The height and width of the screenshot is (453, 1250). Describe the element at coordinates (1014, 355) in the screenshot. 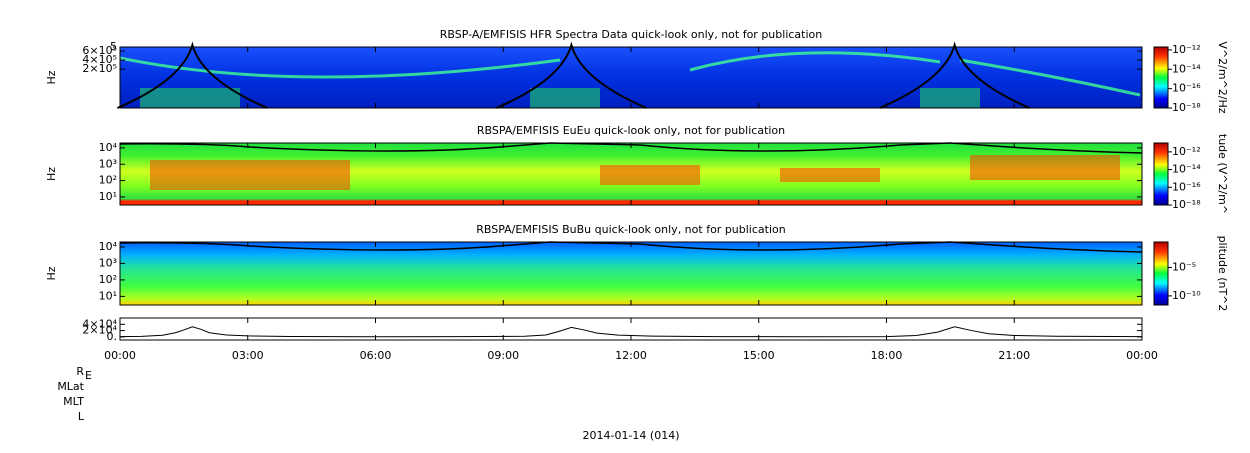

I see `x-tick-label: 21:00` at that location.